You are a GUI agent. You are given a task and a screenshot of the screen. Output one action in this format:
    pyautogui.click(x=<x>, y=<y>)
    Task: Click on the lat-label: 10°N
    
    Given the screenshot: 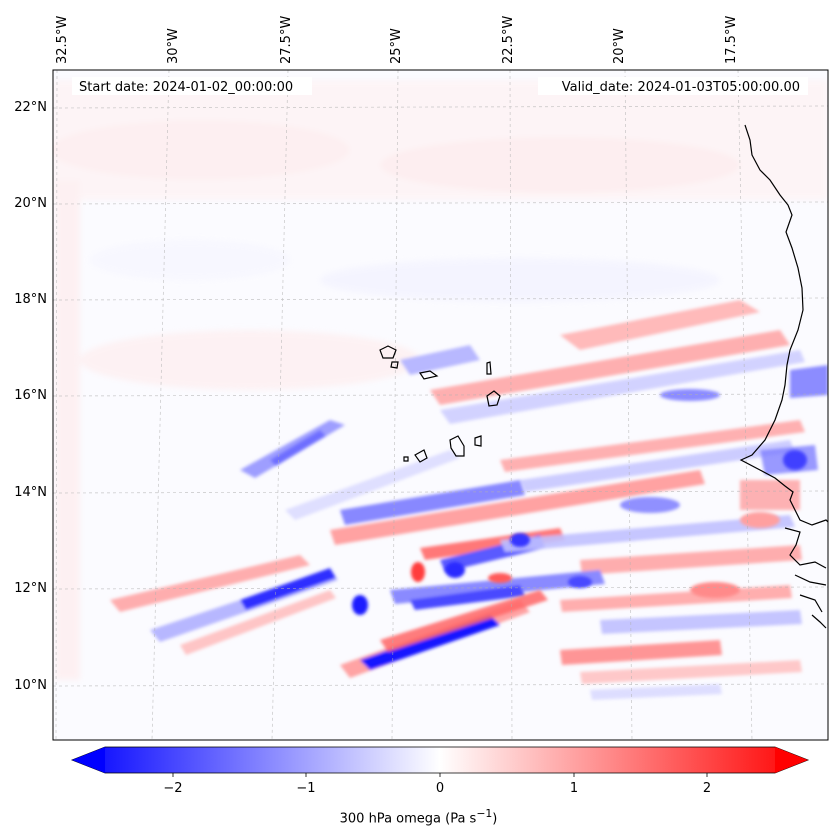 What is the action you would take?
    pyautogui.click(x=30, y=685)
    